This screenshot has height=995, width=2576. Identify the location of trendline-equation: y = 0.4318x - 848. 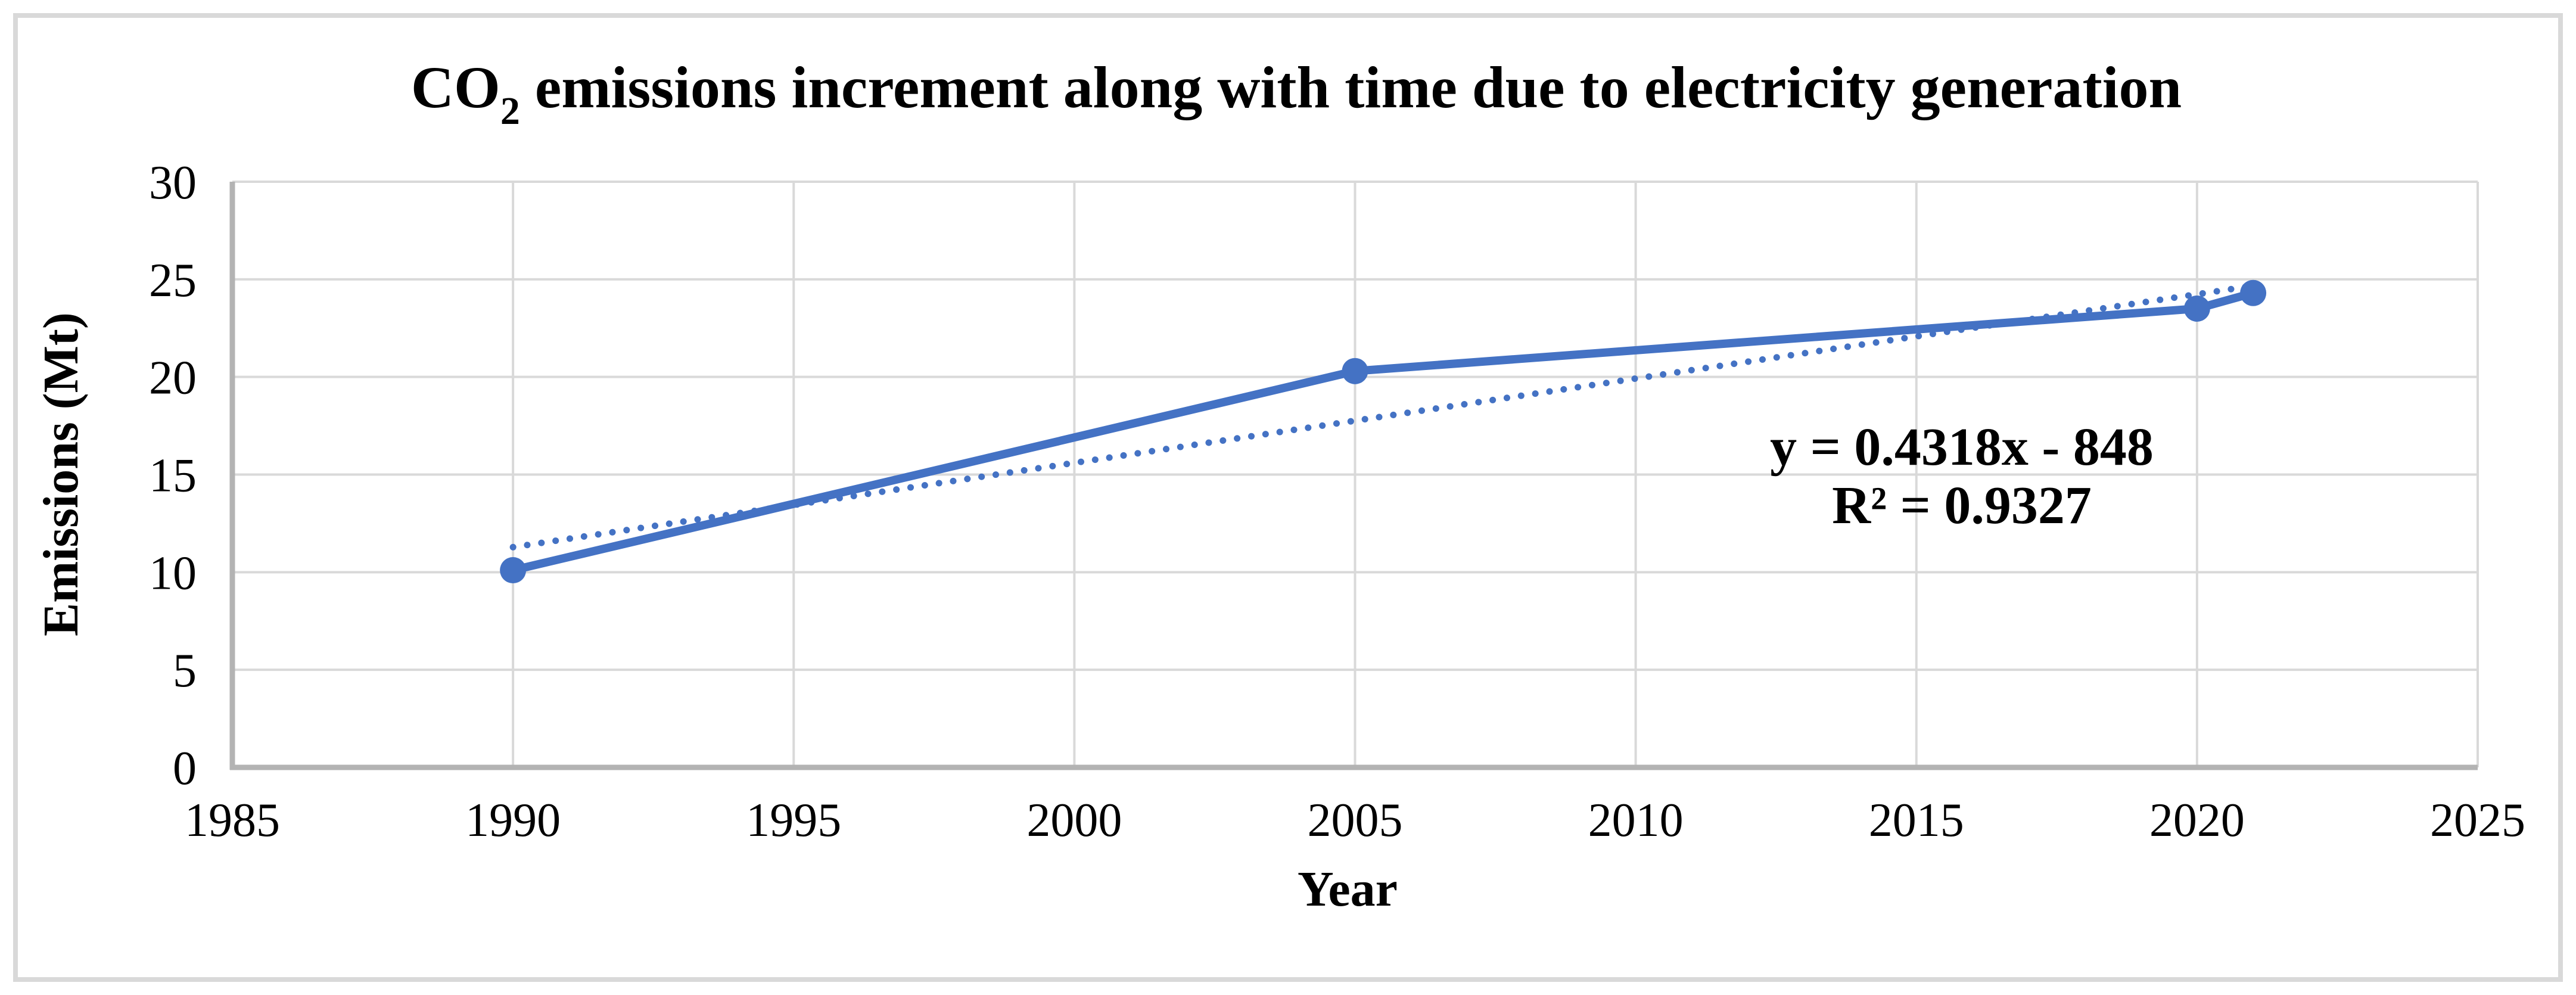
(1962, 447).